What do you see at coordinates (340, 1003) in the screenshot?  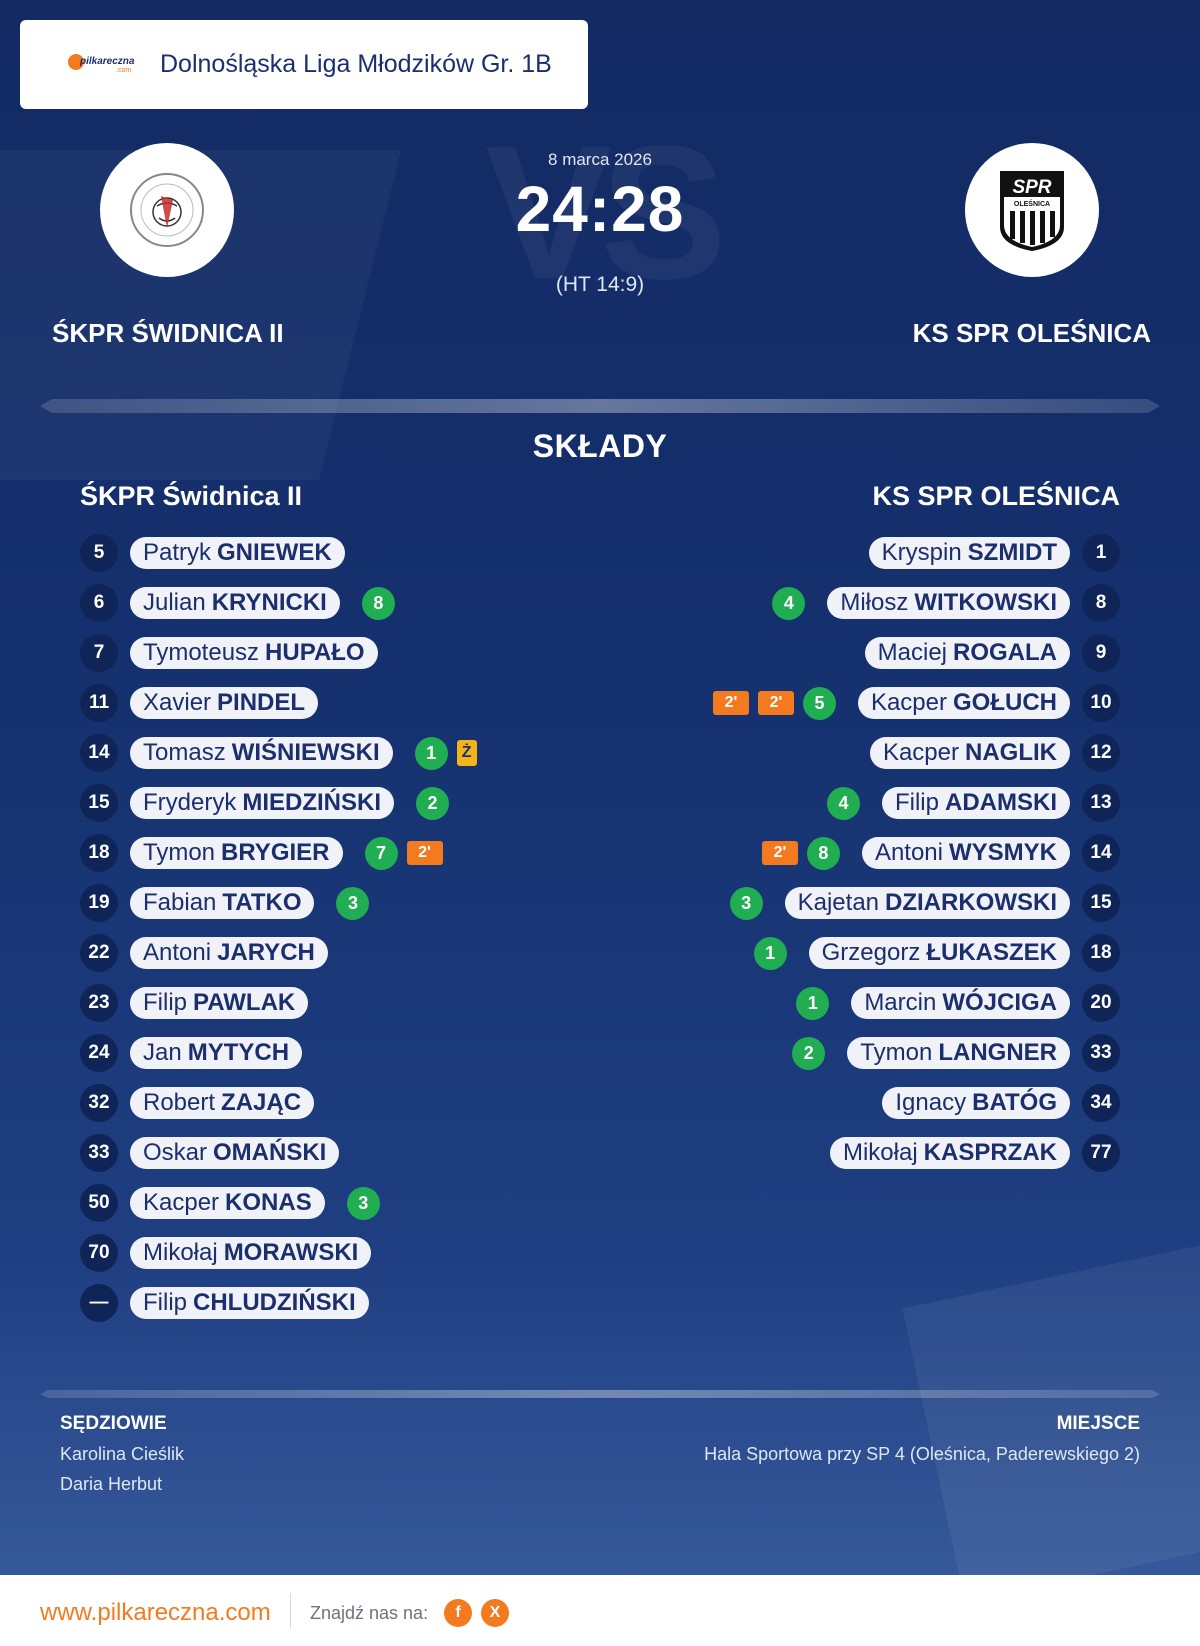 I see `player-row: 23 Filip PAWLAK` at bounding box center [340, 1003].